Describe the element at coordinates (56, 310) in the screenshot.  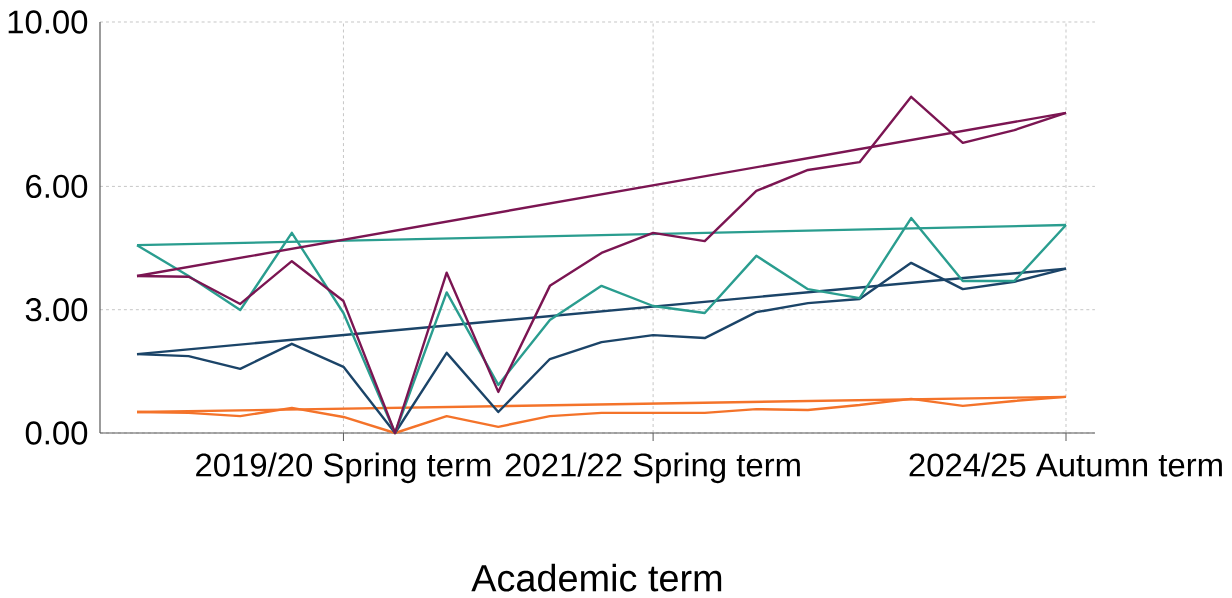
I see `y-tick-label: 3.00` at that location.